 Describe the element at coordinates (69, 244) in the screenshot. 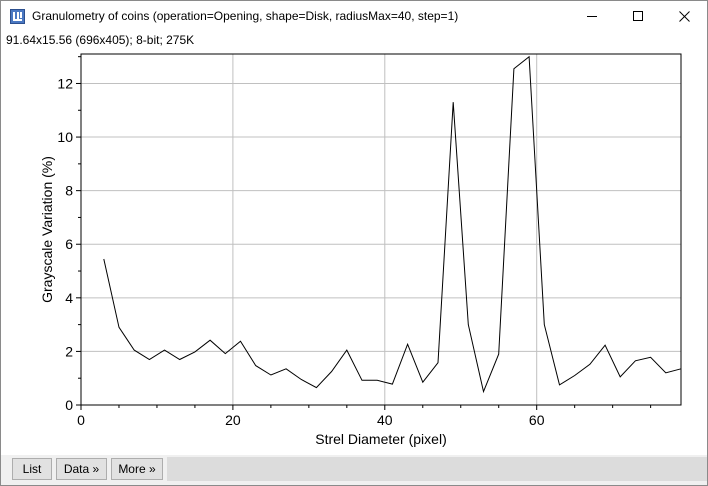

I see `y-tick-label: 6` at that location.